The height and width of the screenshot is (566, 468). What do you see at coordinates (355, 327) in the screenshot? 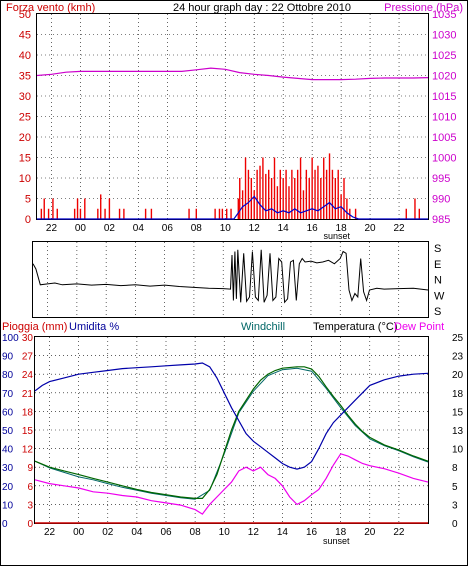
I see `temperature-legend: Temperatura (°C)` at bounding box center [355, 327].